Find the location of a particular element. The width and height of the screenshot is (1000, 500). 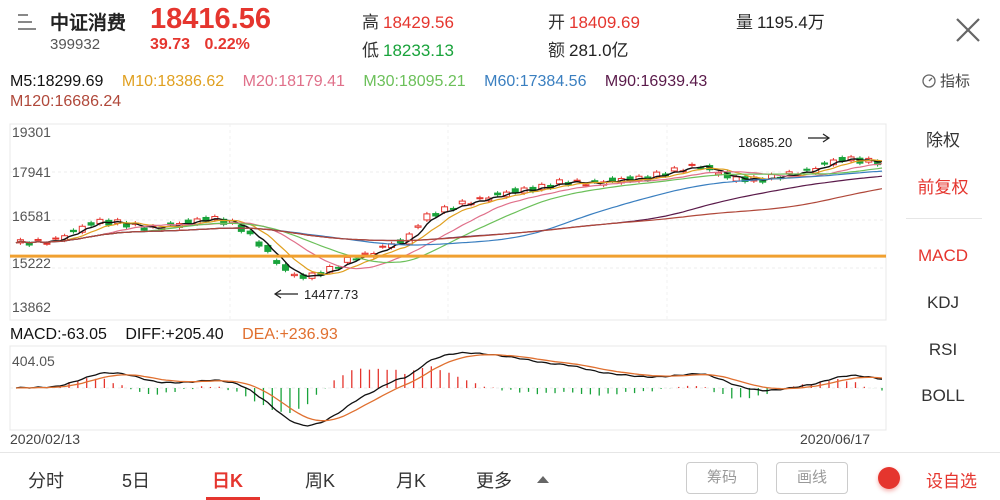

high-stat: 高 18429.56 is located at coordinates (408, 22).